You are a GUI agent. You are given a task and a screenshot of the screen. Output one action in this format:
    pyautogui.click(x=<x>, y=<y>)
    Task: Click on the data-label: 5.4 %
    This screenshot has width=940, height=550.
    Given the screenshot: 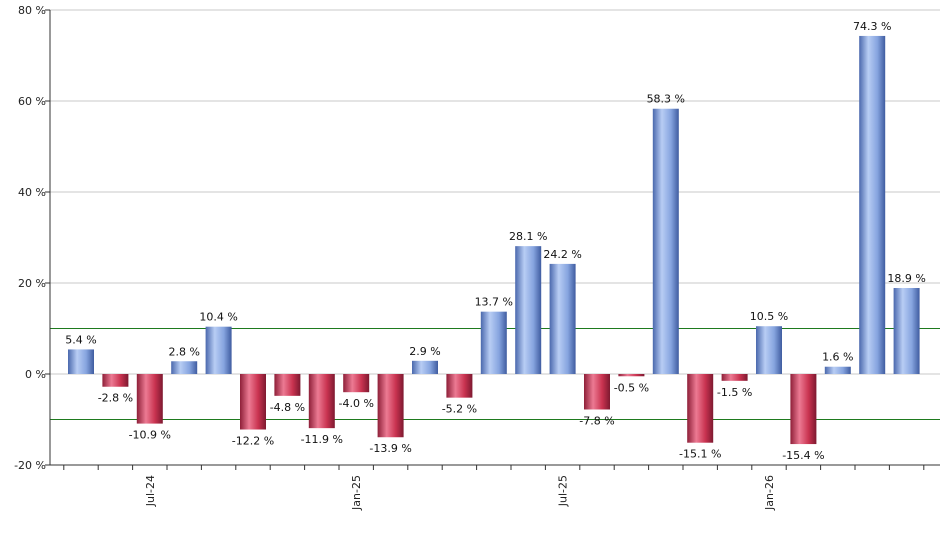 What is the action you would take?
    pyautogui.click(x=80, y=339)
    